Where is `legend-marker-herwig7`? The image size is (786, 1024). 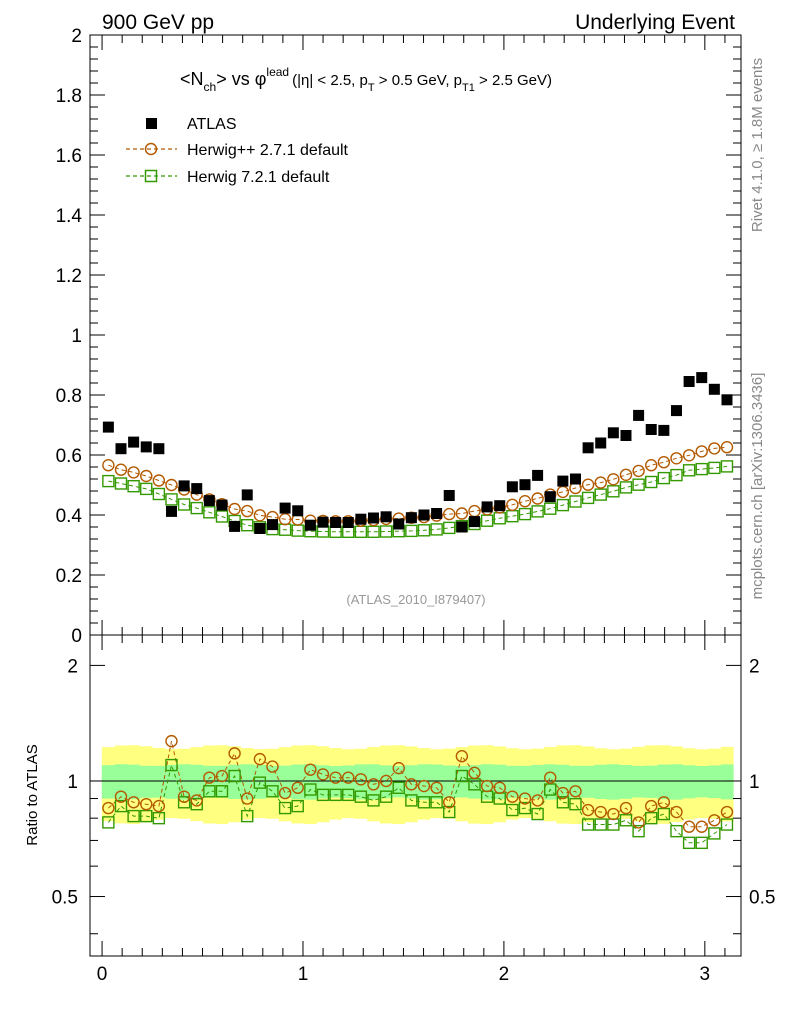 legend-marker-herwig7 is located at coordinates (151, 176).